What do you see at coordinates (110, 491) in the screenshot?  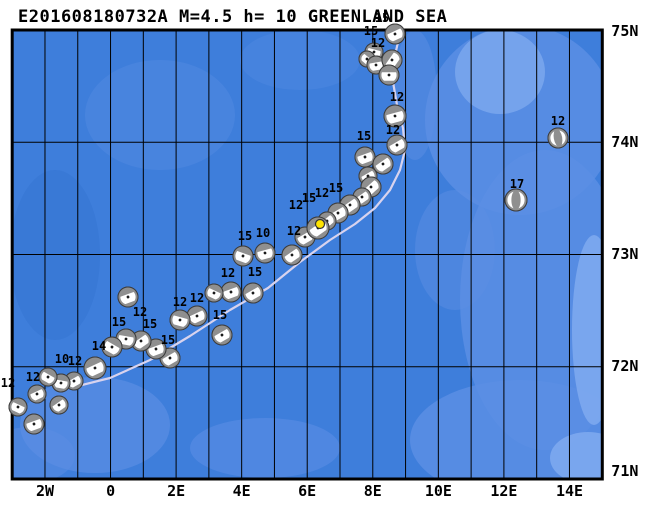 I see `longitude-tick-label: 0` at bounding box center [110, 491].